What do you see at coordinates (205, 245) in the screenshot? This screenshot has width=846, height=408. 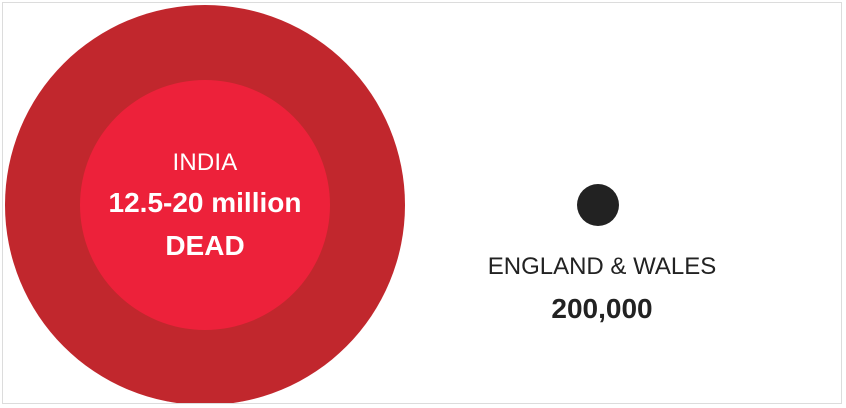 I see `india-unit: DEAD` at bounding box center [205, 245].